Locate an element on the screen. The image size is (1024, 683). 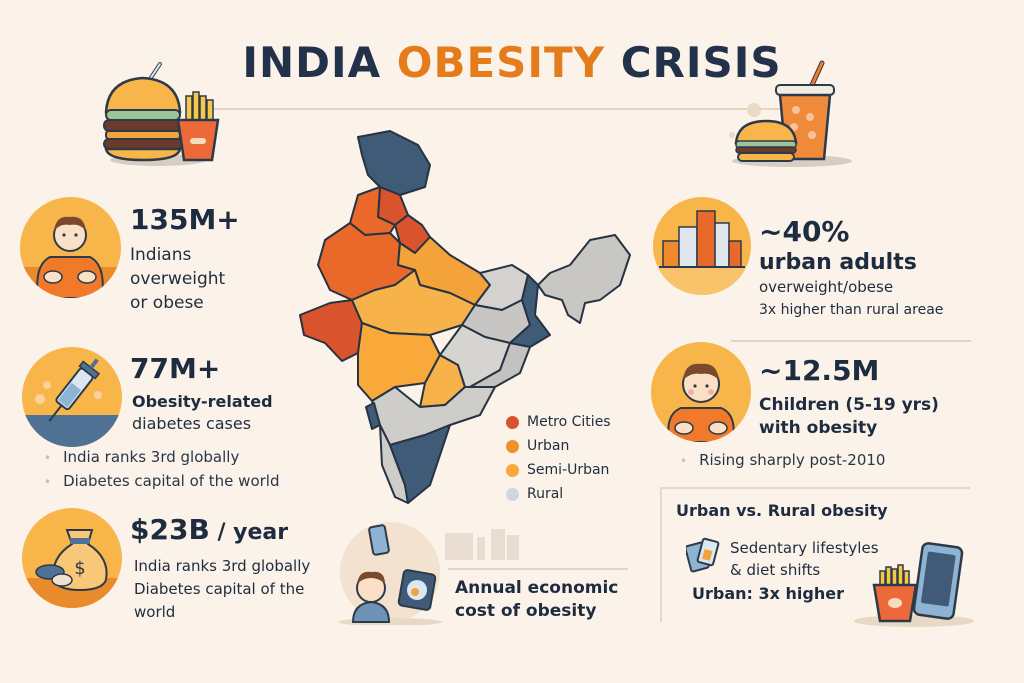
title-part-india: INDIA is located at coordinates (312, 62).